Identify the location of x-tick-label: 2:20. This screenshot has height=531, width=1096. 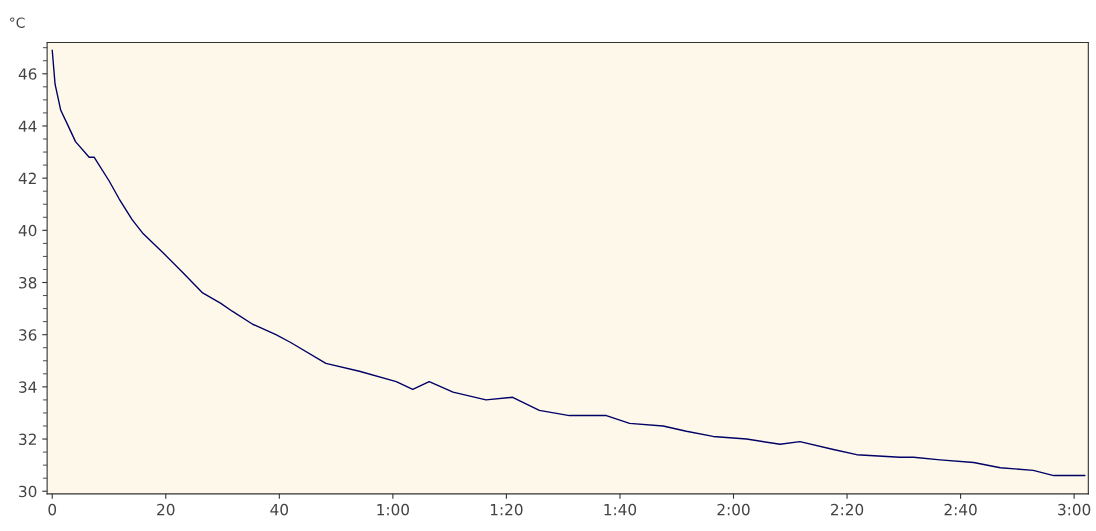
(847, 509).